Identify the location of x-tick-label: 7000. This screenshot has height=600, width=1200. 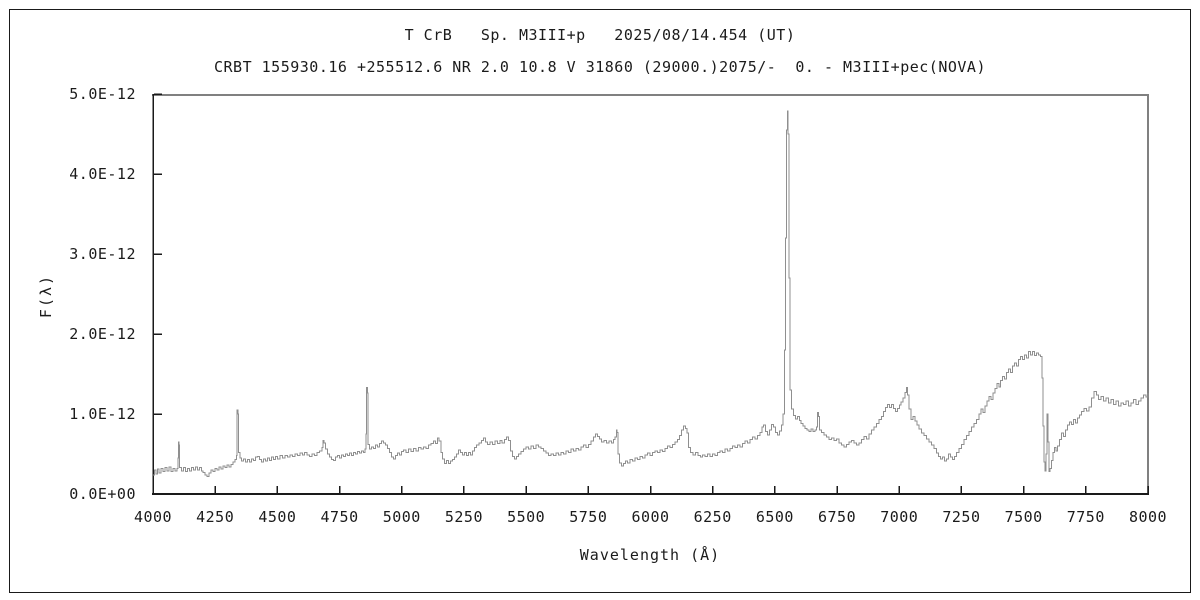
(899, 517).